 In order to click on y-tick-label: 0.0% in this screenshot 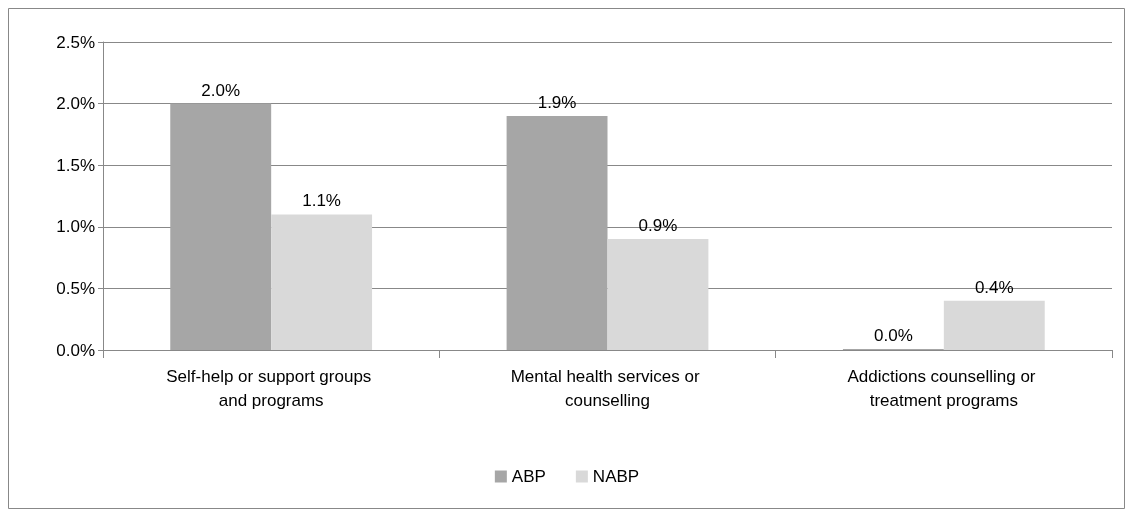, I will do `click(75, 350)`.